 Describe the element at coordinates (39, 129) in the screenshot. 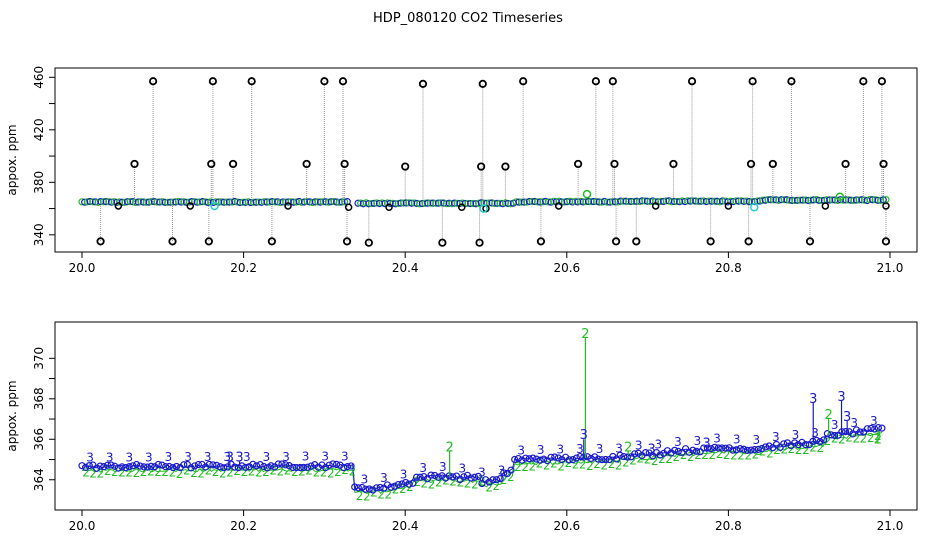

I see `top-y-tick-label: 420` at that location.